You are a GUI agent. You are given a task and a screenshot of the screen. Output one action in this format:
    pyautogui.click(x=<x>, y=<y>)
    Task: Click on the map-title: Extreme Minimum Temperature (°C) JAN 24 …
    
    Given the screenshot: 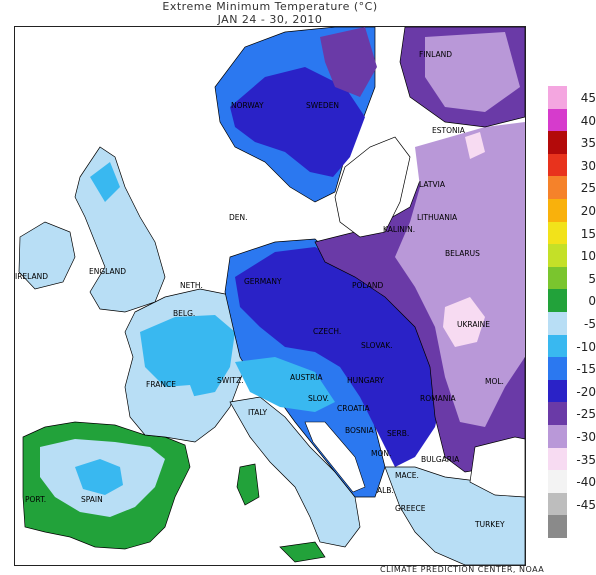 What is the action you would take?
    pyautogui.click(x=270, y=13)
    